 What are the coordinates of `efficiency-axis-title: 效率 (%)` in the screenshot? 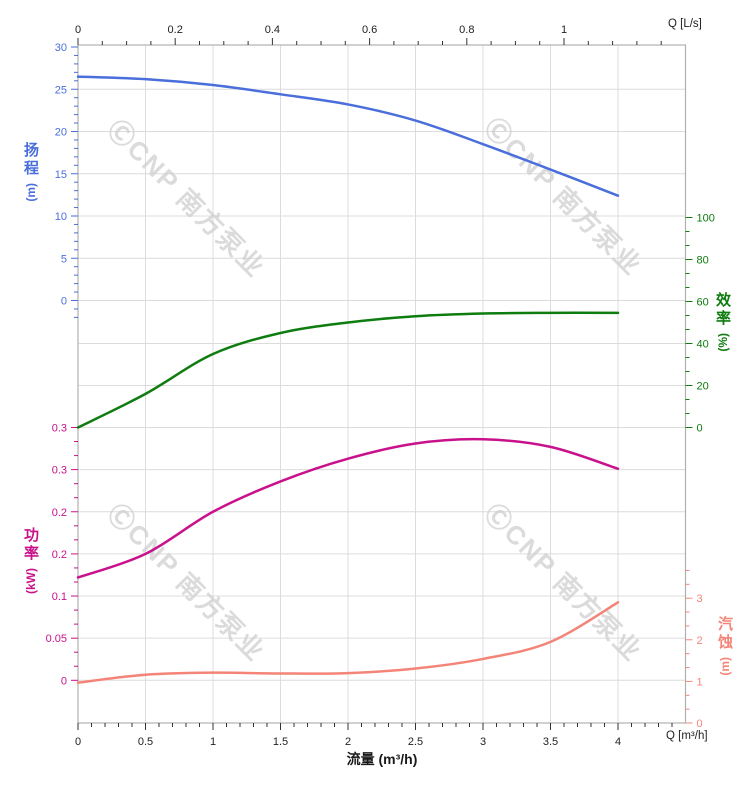 It's located at (722, 322).